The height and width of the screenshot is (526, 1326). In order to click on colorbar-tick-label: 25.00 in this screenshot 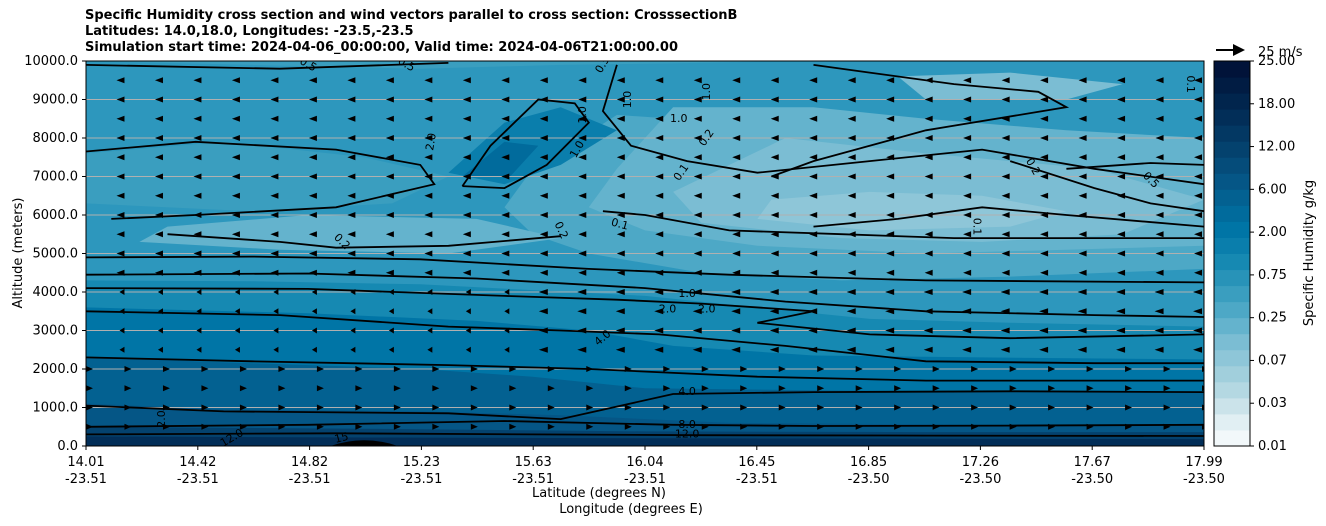, I will do `click(1276, 61)`.